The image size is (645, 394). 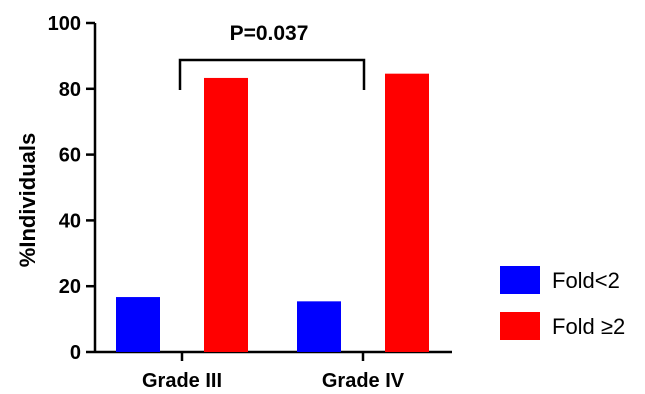 What do you see at coordinates (75, 353) in the screenshot?
I see `y-tick-label: 0` at bounding box center [75, 353].